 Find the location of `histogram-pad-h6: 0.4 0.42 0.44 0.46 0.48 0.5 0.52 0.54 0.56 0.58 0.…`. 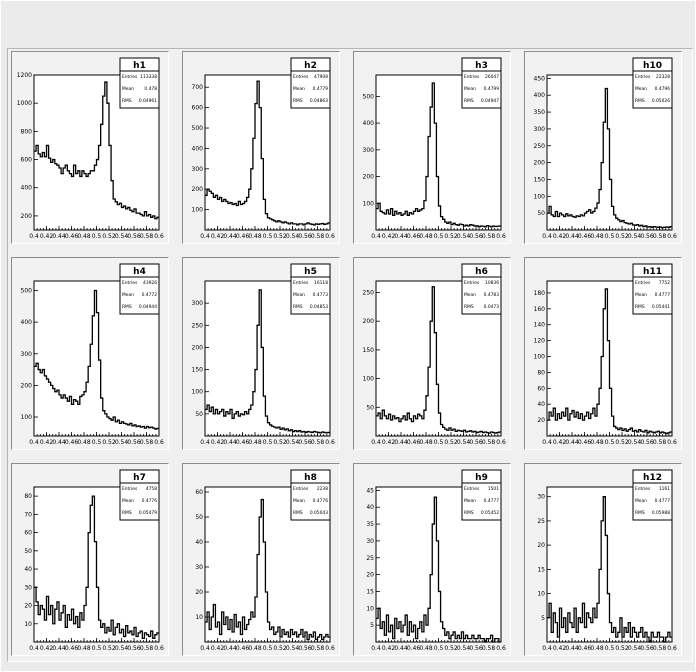

histogram-pad-h6: 0.4 0.42 0.44 0.46 0.48 0.5 0.52 0.54 0.56 0.58 0.… is located at coordinates (432, 353).